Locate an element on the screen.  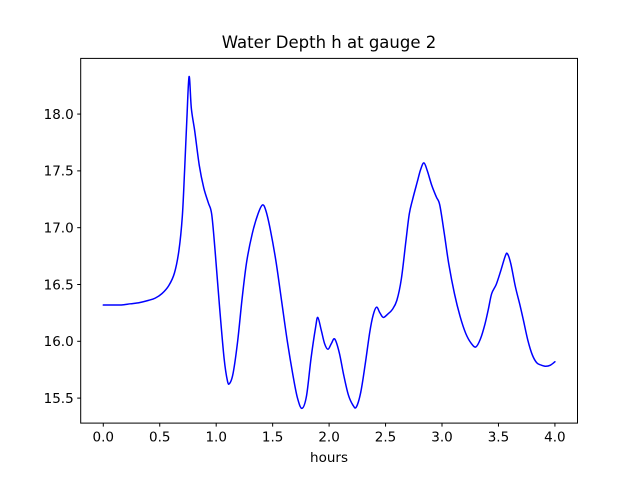
x-tick-label: 3.5 is located at coordinates (498, 438).